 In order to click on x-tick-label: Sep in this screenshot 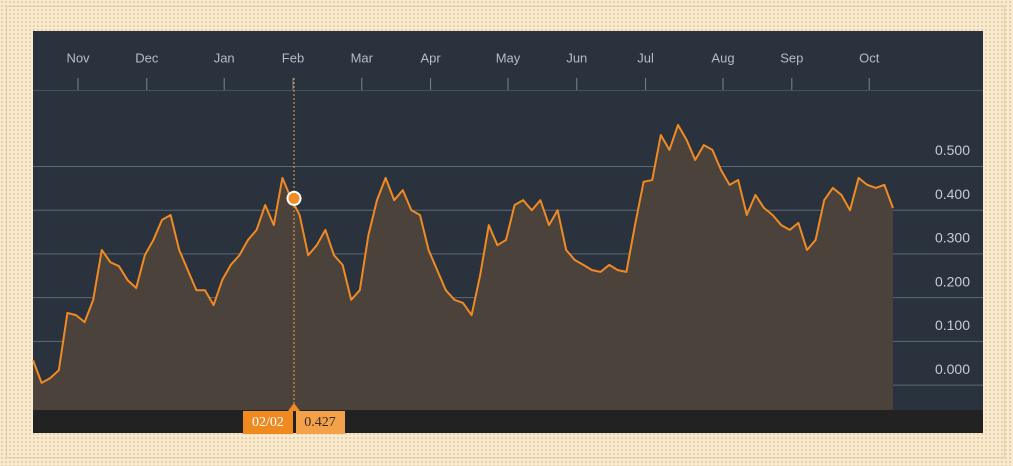, I will do `click(791, 57)`.